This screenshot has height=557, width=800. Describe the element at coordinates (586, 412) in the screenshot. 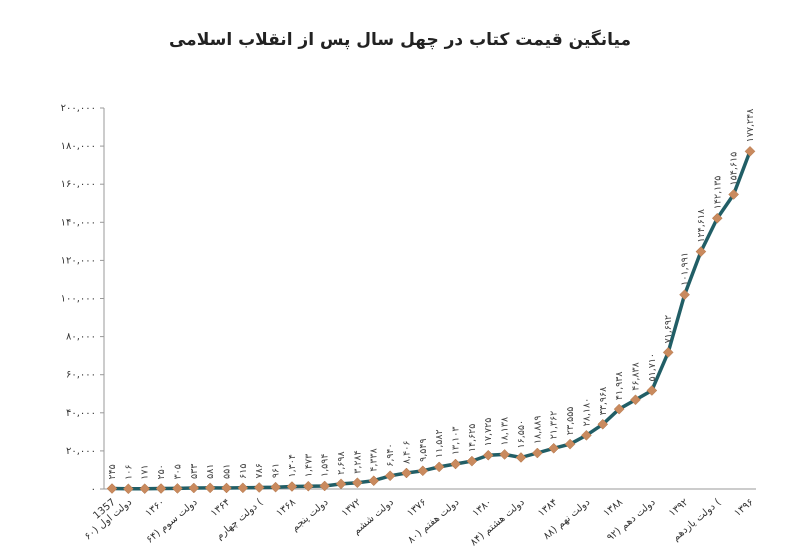

I see `value-label: ۲۸,۱۸۰` at that location.